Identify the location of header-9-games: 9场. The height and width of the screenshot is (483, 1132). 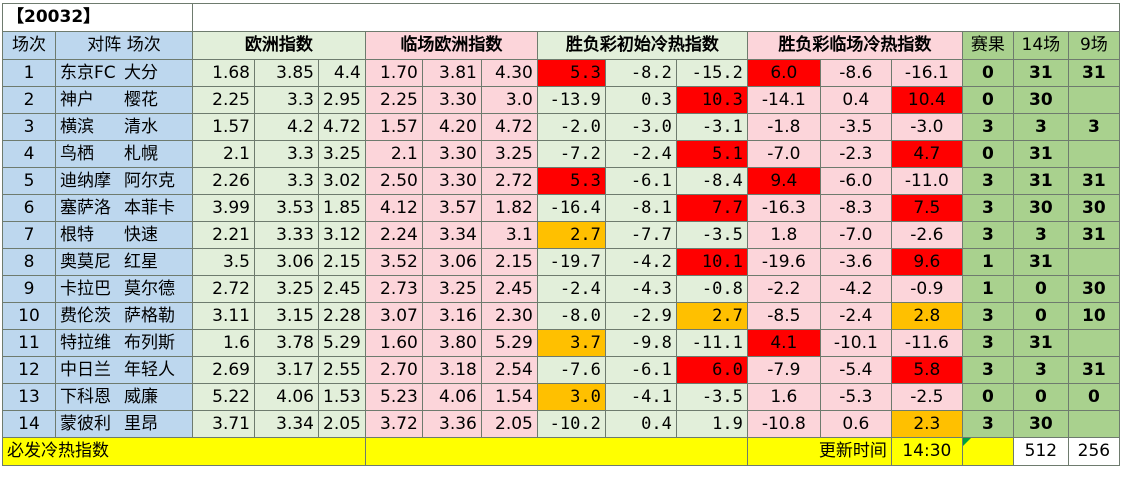
(1093, 45).